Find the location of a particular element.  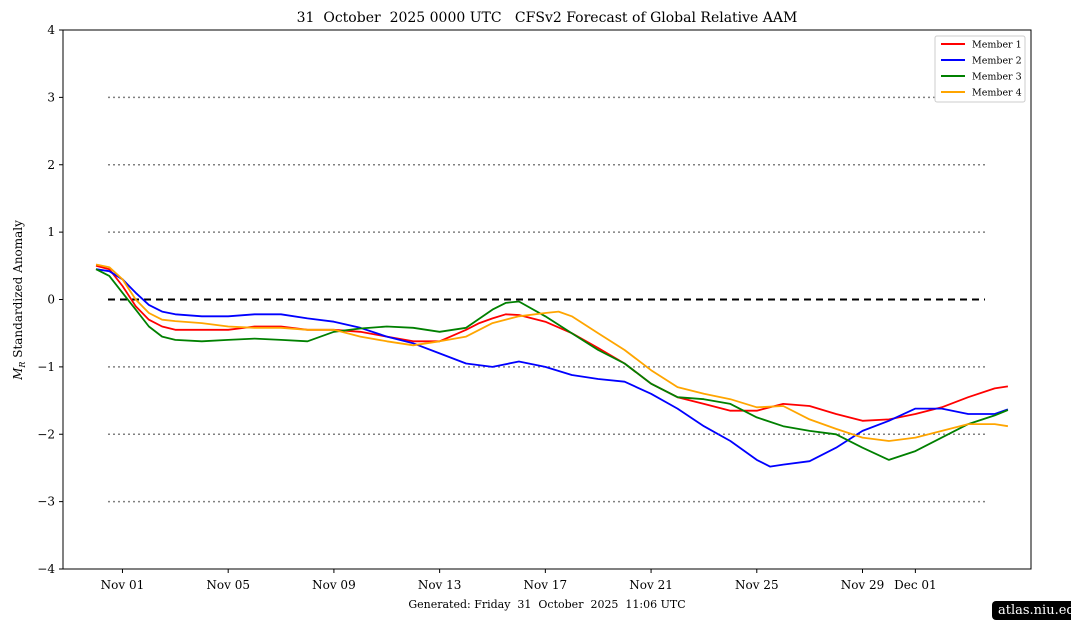

y-tick-label: −2 is located at coordinates (46, 434).